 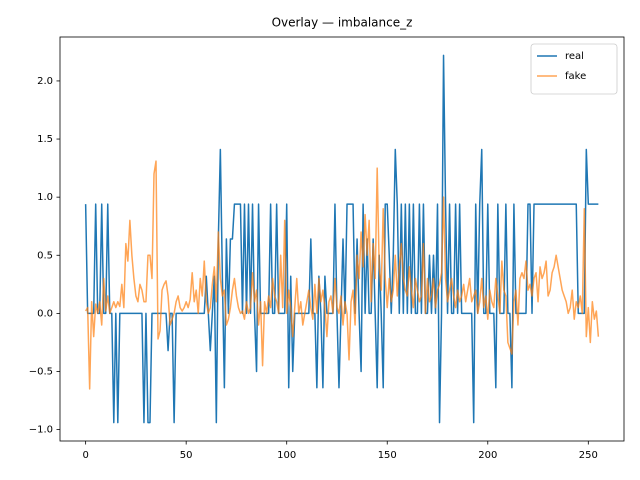 What do you see at coordinates (387, 455) in the screenshot?
I see `x-tick-label: 150` at bounding box center [387, 455].